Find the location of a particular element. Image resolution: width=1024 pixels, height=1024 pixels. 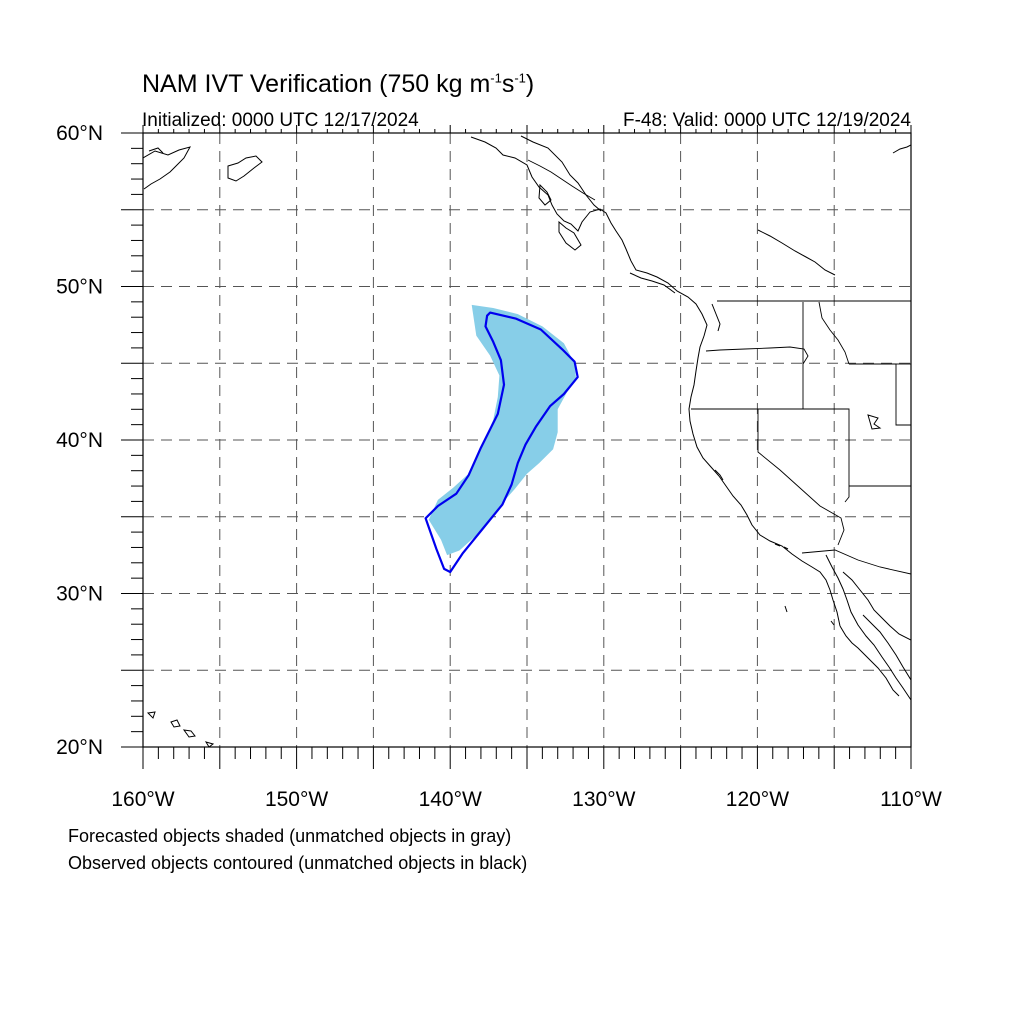

lat-label: 40°N is located at coordinates (79, 440).